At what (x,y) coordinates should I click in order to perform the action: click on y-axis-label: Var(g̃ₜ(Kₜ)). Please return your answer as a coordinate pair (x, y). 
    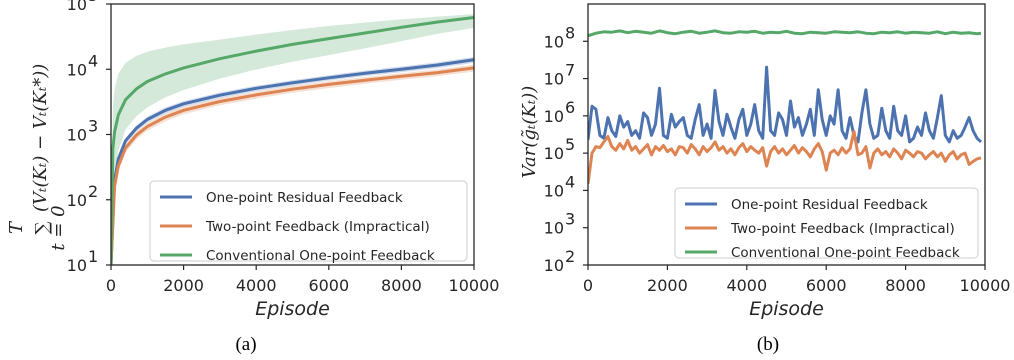
    Looking at the image, I should click on (529, 132).